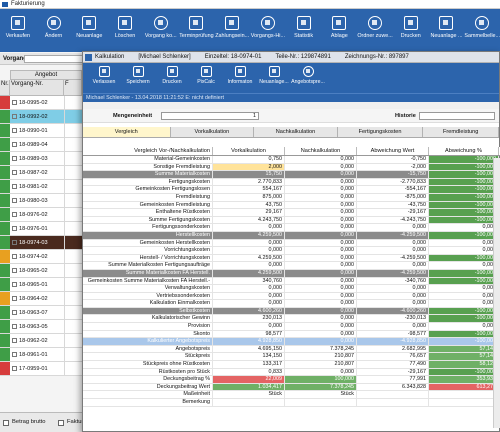  I want to click on table-row: 18-0976-02, so click(41, 215).